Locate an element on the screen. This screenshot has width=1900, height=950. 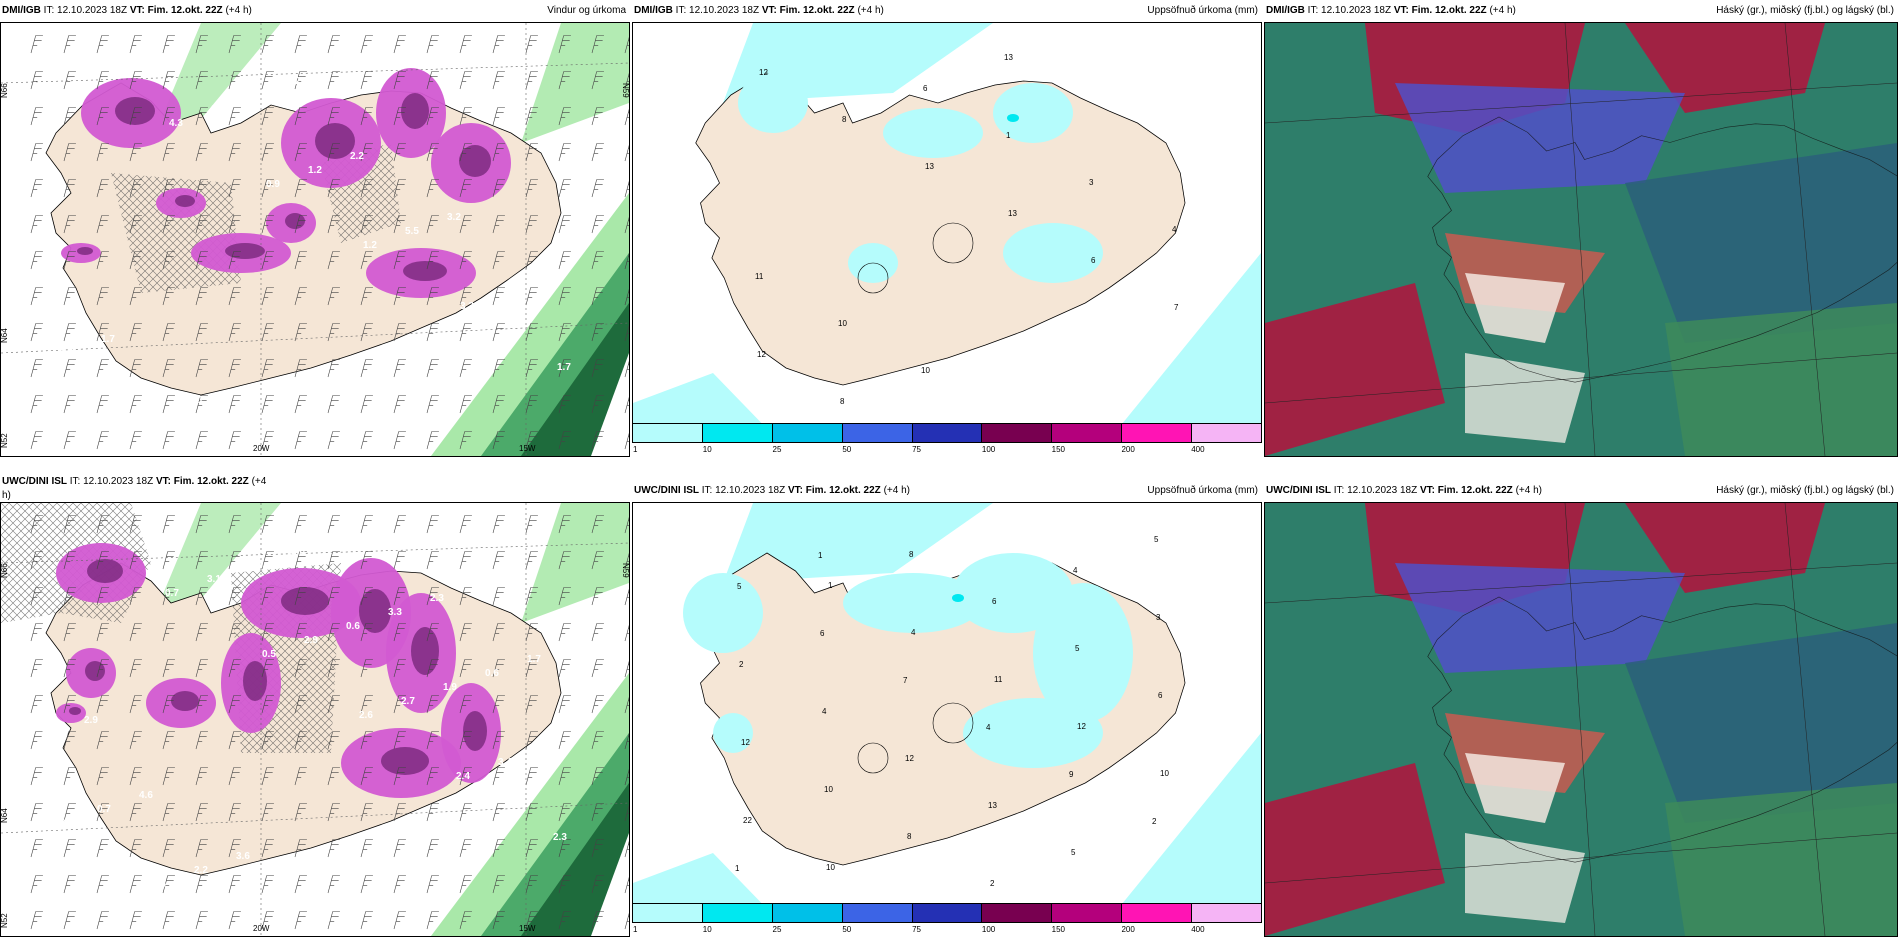
colorbar-tick-label: 100 is located at coordinates (988, 929).